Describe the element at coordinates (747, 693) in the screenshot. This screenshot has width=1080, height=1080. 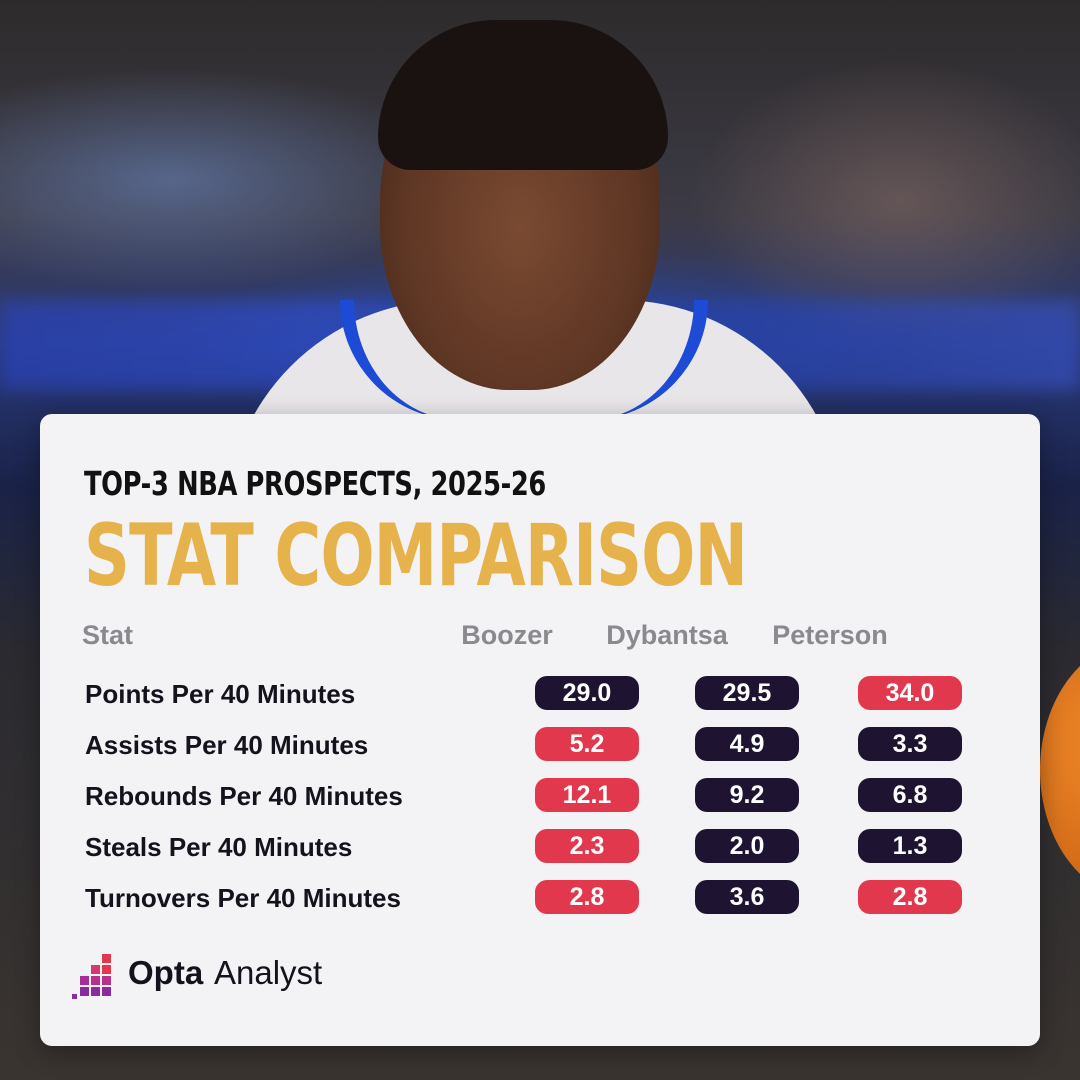
I see `stat-value-pill: 29.5` at that location.